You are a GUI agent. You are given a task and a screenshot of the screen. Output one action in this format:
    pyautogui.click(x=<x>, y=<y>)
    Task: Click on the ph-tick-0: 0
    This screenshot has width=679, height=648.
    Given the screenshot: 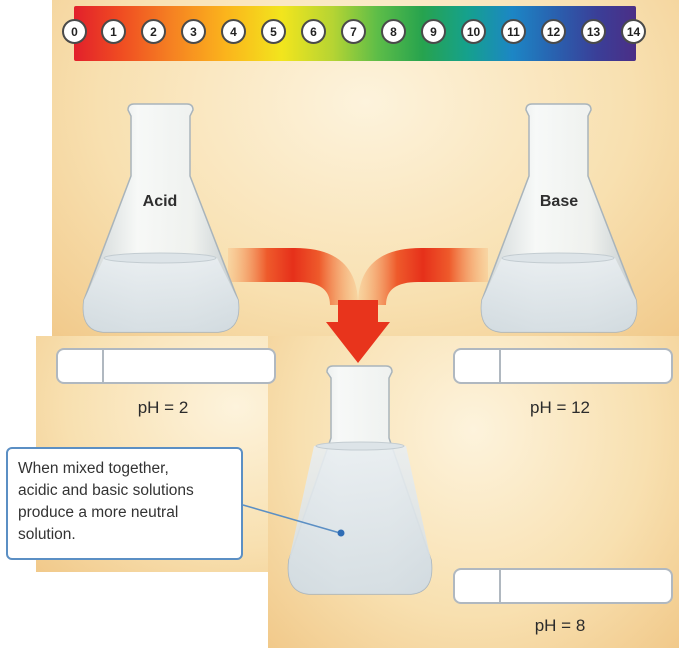 What is the action you would take?
    pyautogui.click(x=74, y=31)
    